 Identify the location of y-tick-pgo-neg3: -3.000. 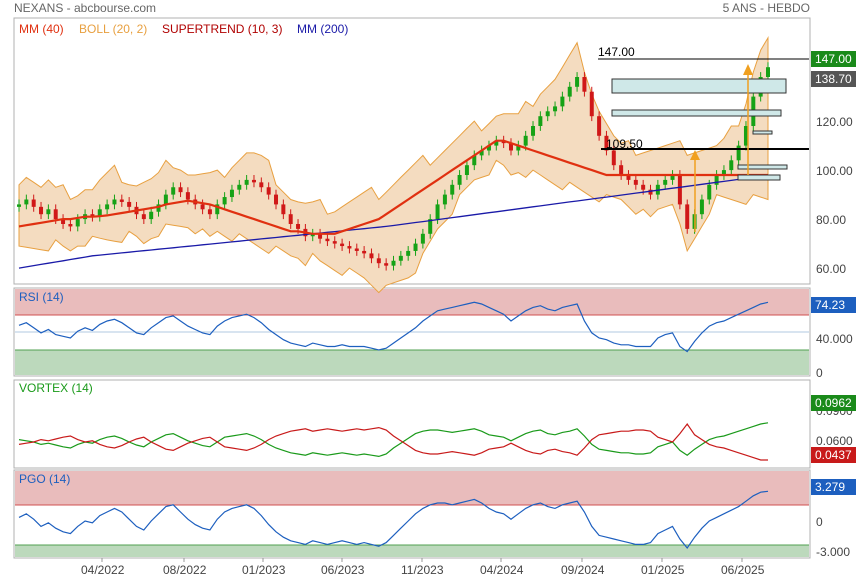
(833, 552).